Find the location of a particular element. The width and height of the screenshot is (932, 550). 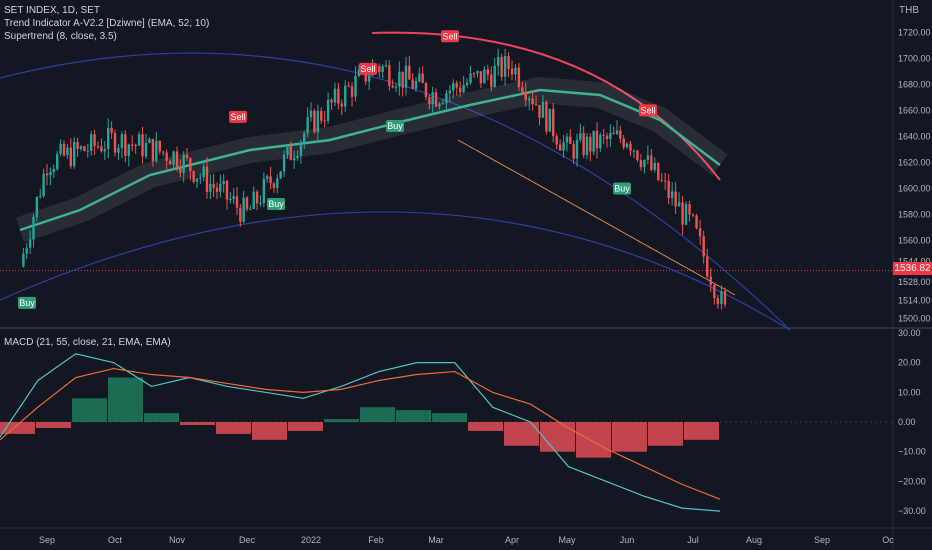

signal-label: Sell is located at coordinates (237, 117).